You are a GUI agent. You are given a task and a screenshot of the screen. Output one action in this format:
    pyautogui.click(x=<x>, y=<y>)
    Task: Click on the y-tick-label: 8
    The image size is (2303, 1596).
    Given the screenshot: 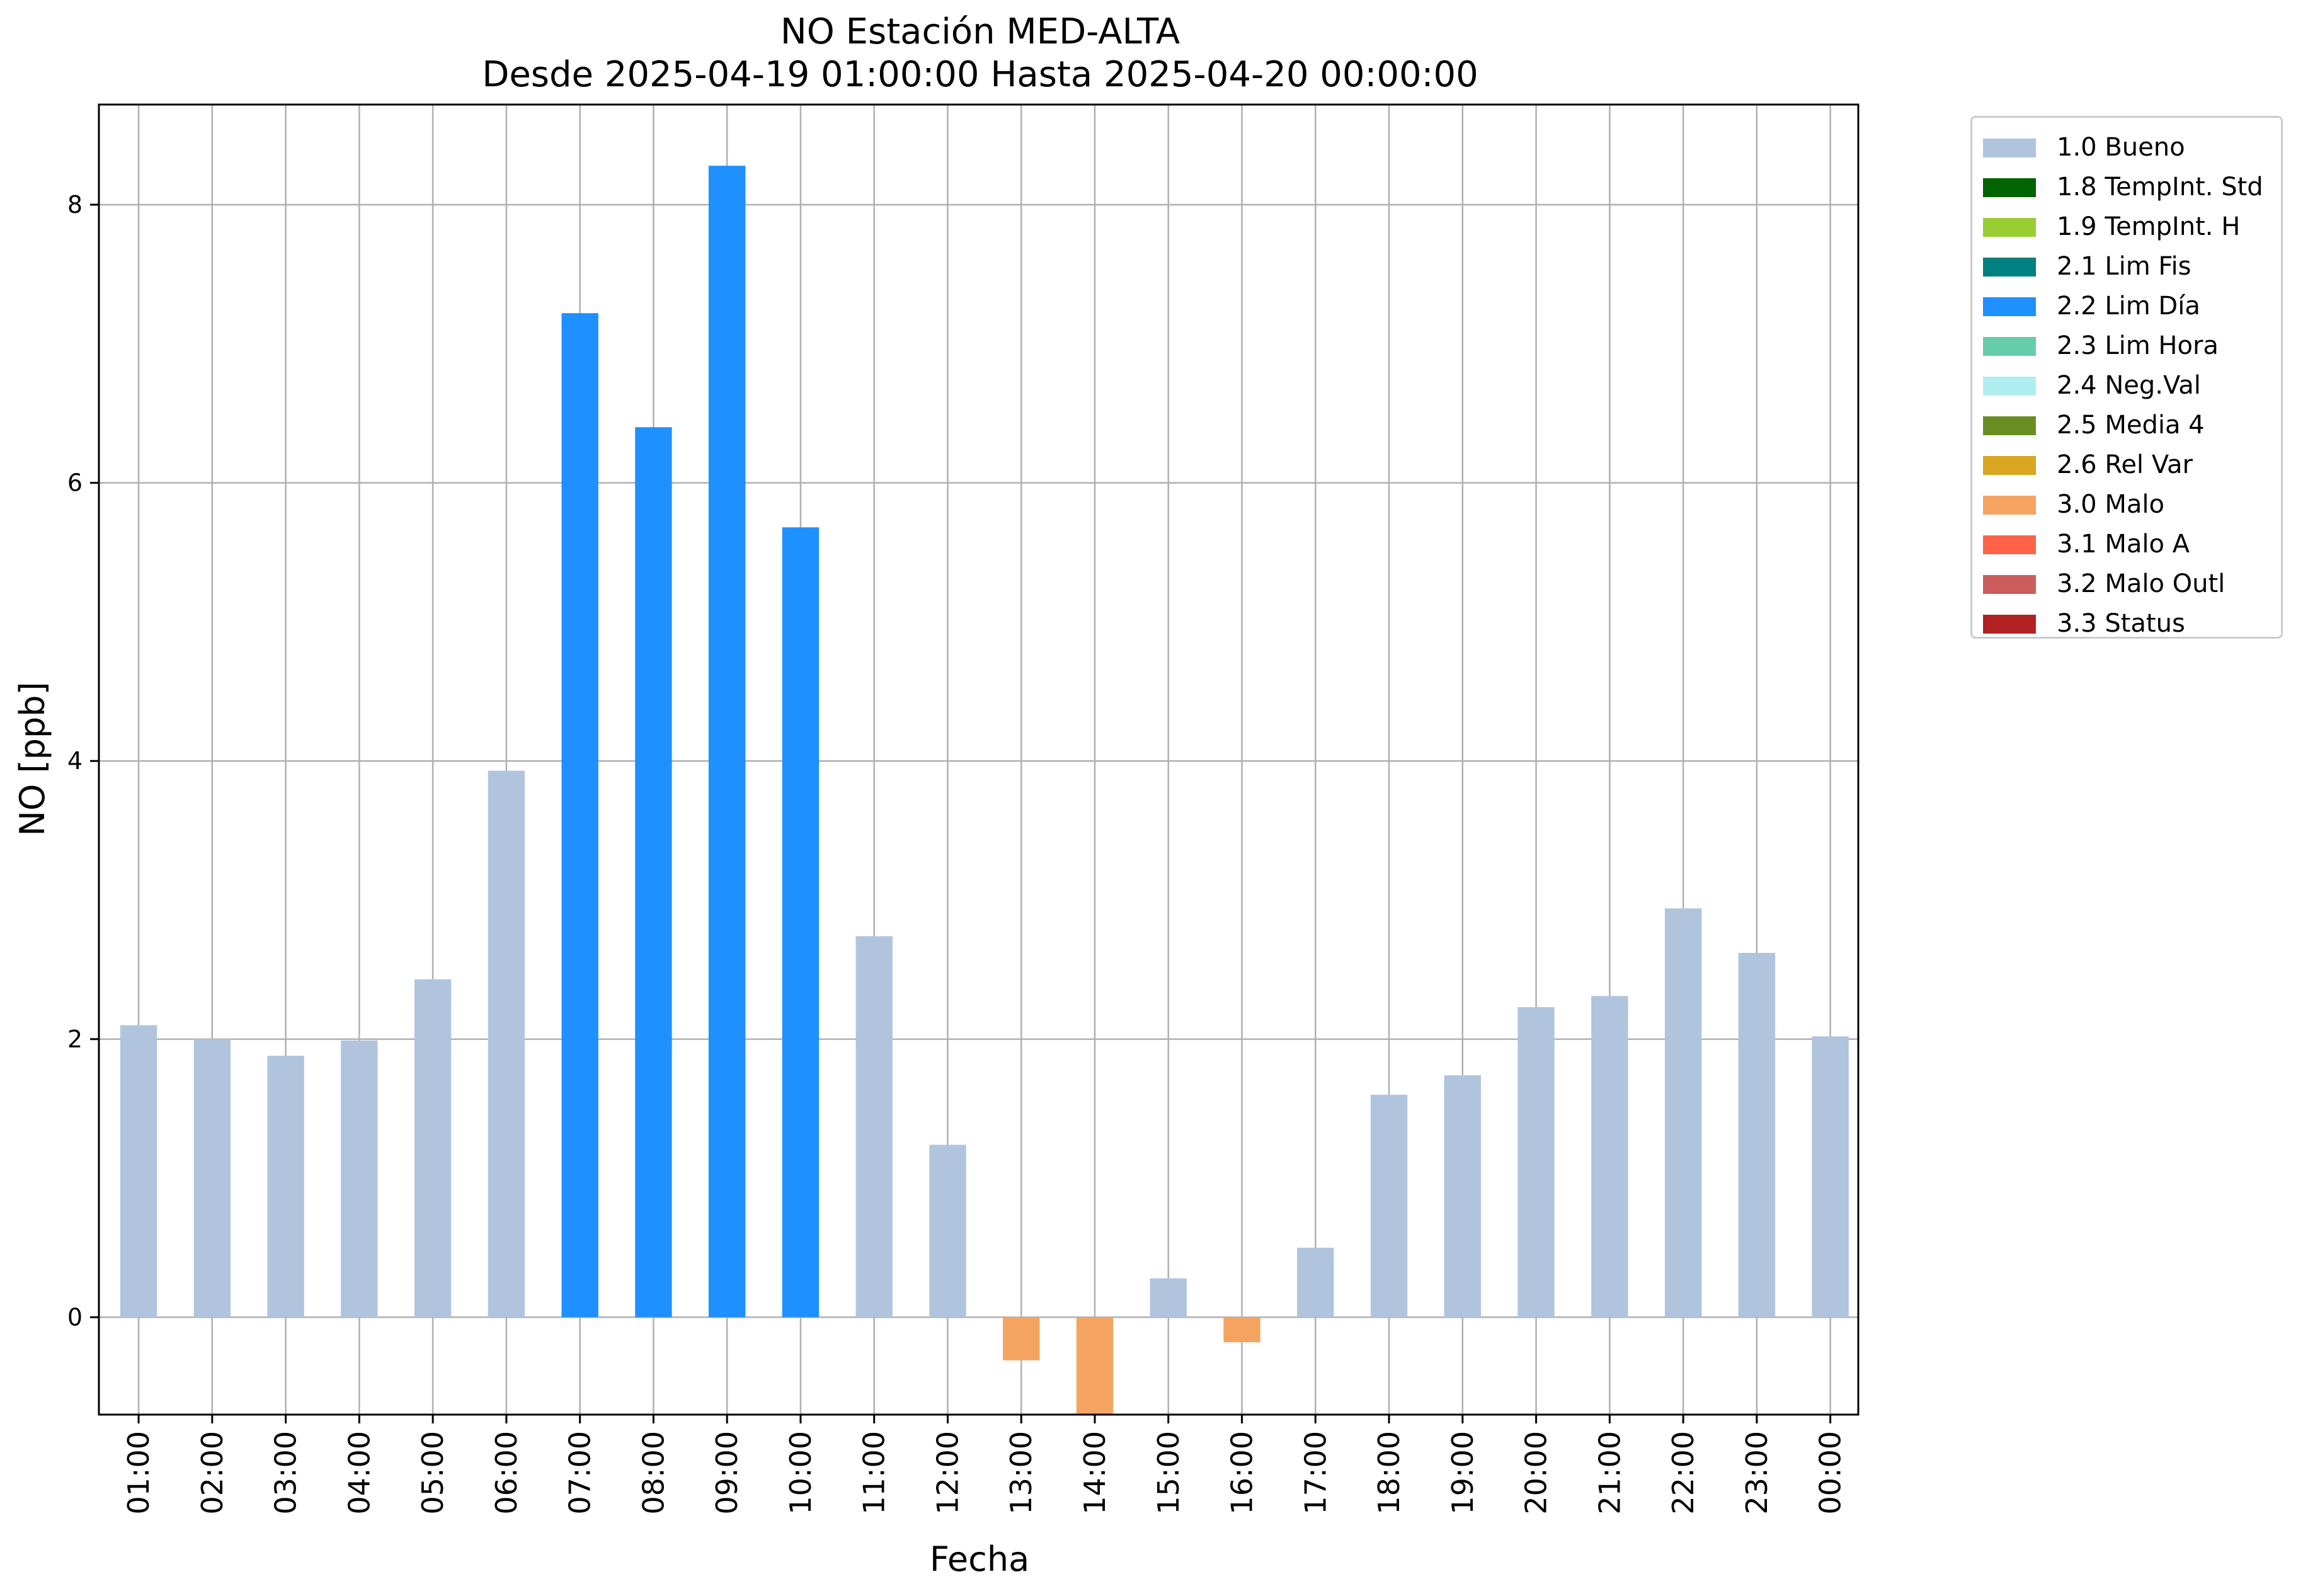 What is the action you would take?
    pyautogui.click(x=75, y=205)
    